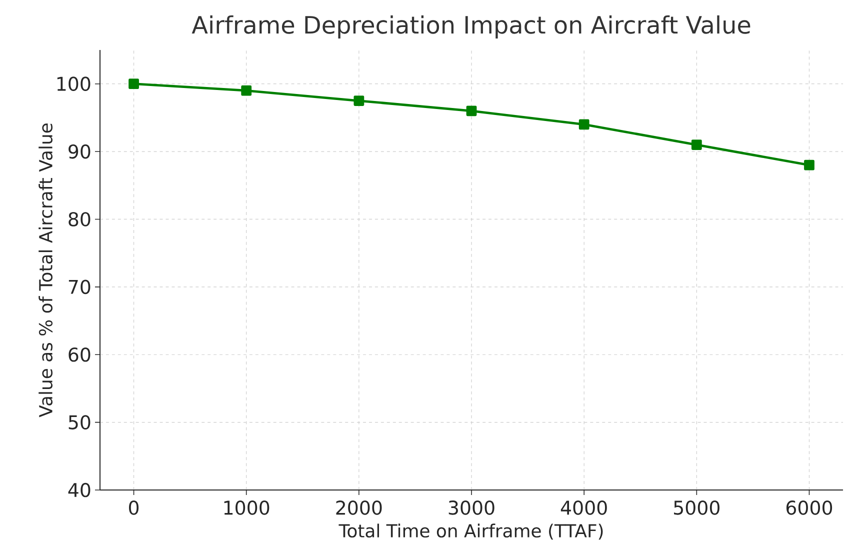  Describe the element at coordinates (79, 490) in the screenshot. I see `y-tick-label: 40` at that location.